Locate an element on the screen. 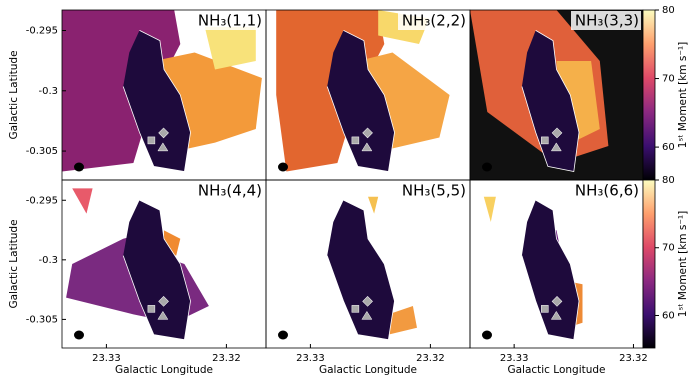 Image resolution: width=690 pixels, height=391 pixels. panel-title: NH₃(5,5) is located at coordinates (434, 191).